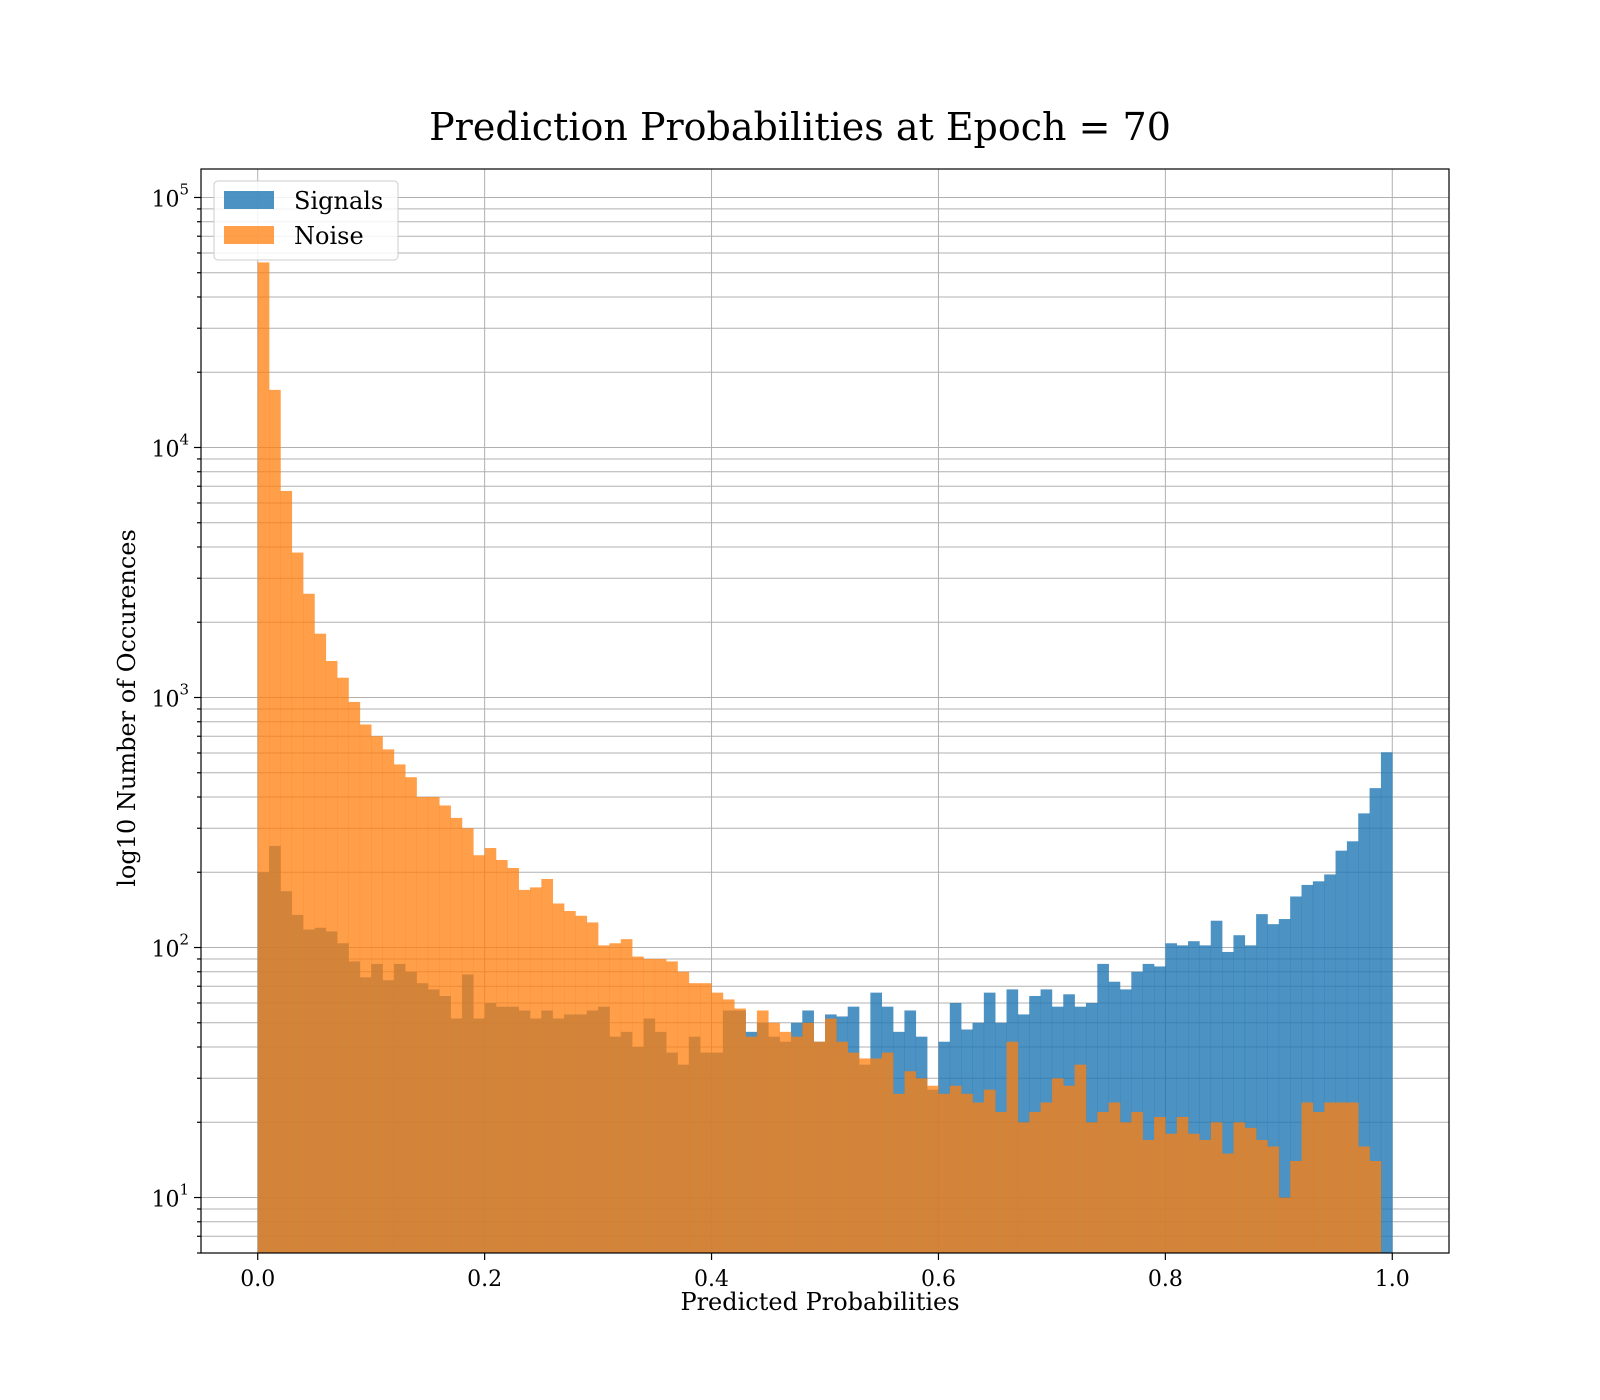 Image resolution: width=1600 pixels, height=1400 pixels. What do you see at coordinates (170, 1197) in the screenshot?
I see `y-tick-label: 10¹` at bounding box center [170, 1197].